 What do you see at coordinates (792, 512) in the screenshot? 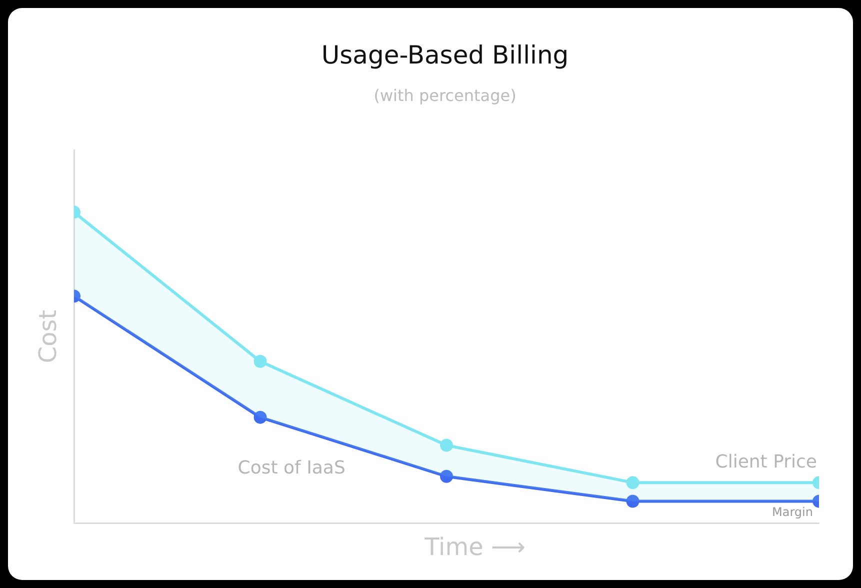
I see `annotation: Margin` at bounding box center [792, 512].